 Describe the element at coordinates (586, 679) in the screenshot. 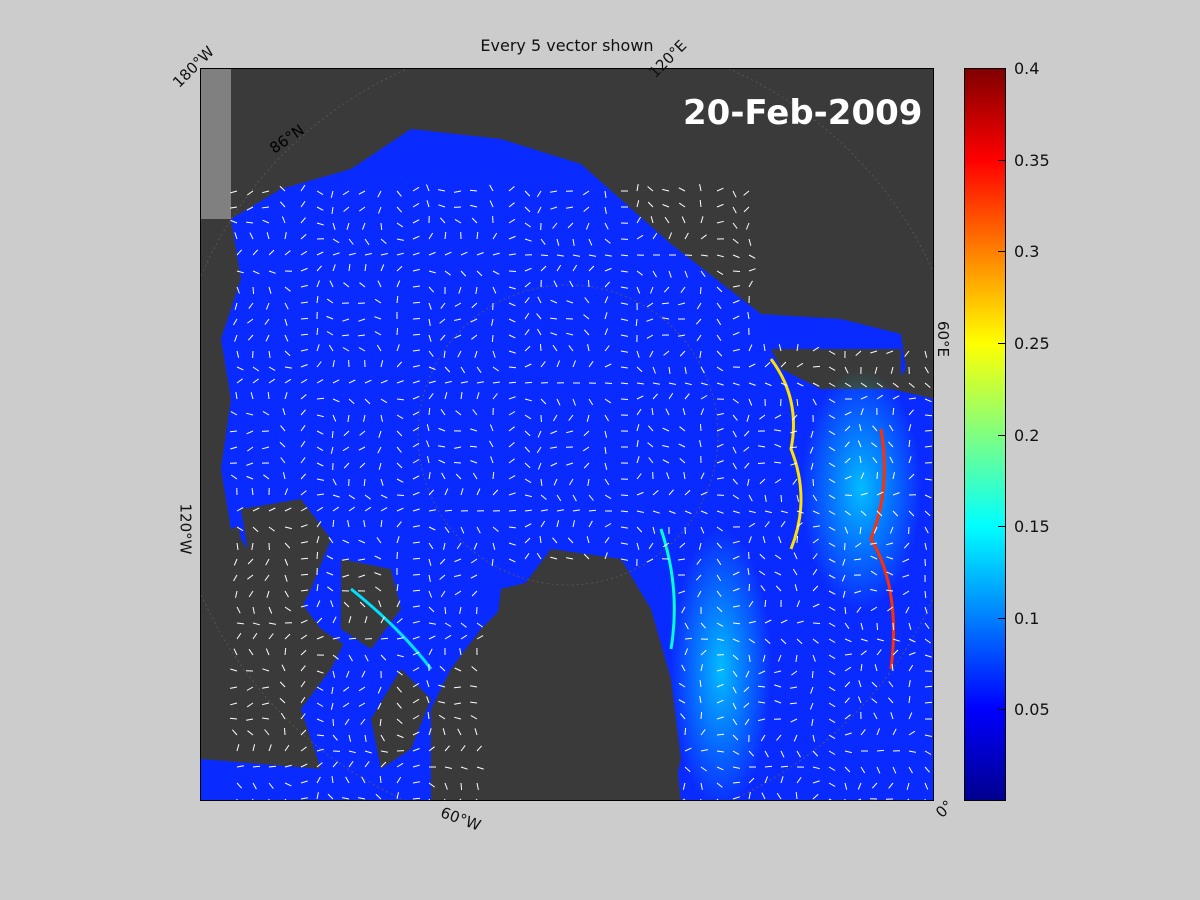

I see `greenland-land` at that location.